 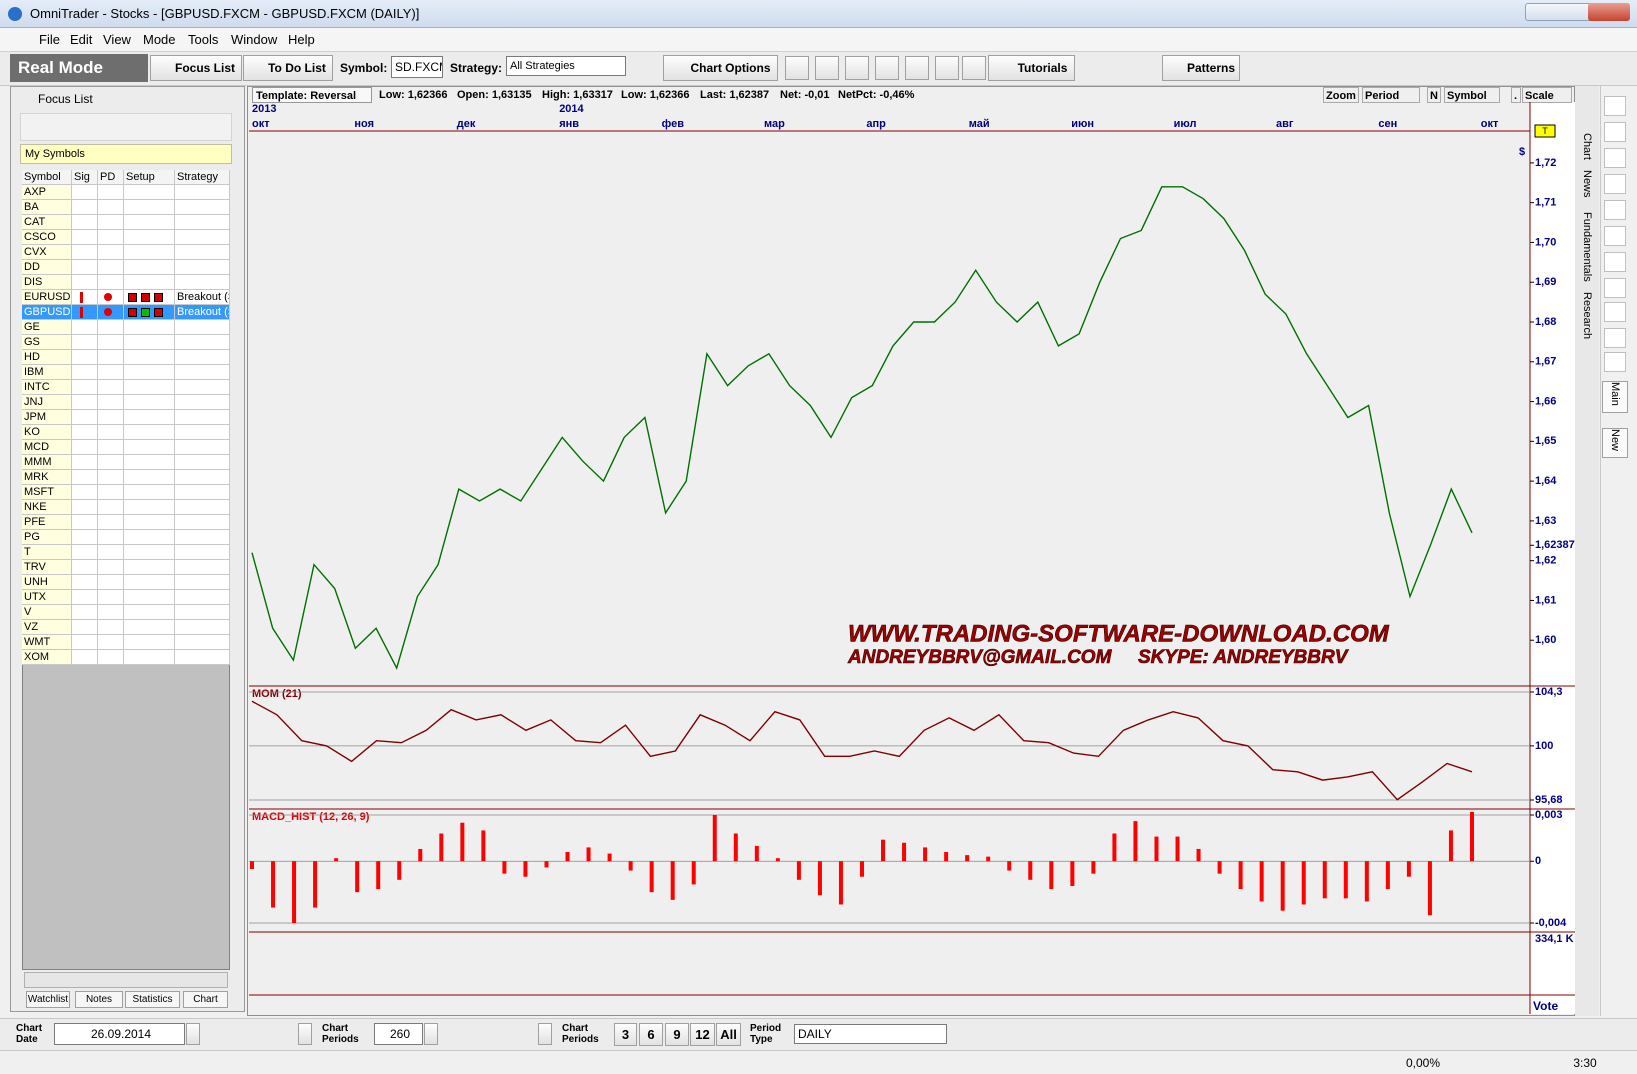 What do you see at coordinates (152, 999) in the screenshot?
I see `panel-tab: Statistics` at bounding box center [152, 999].